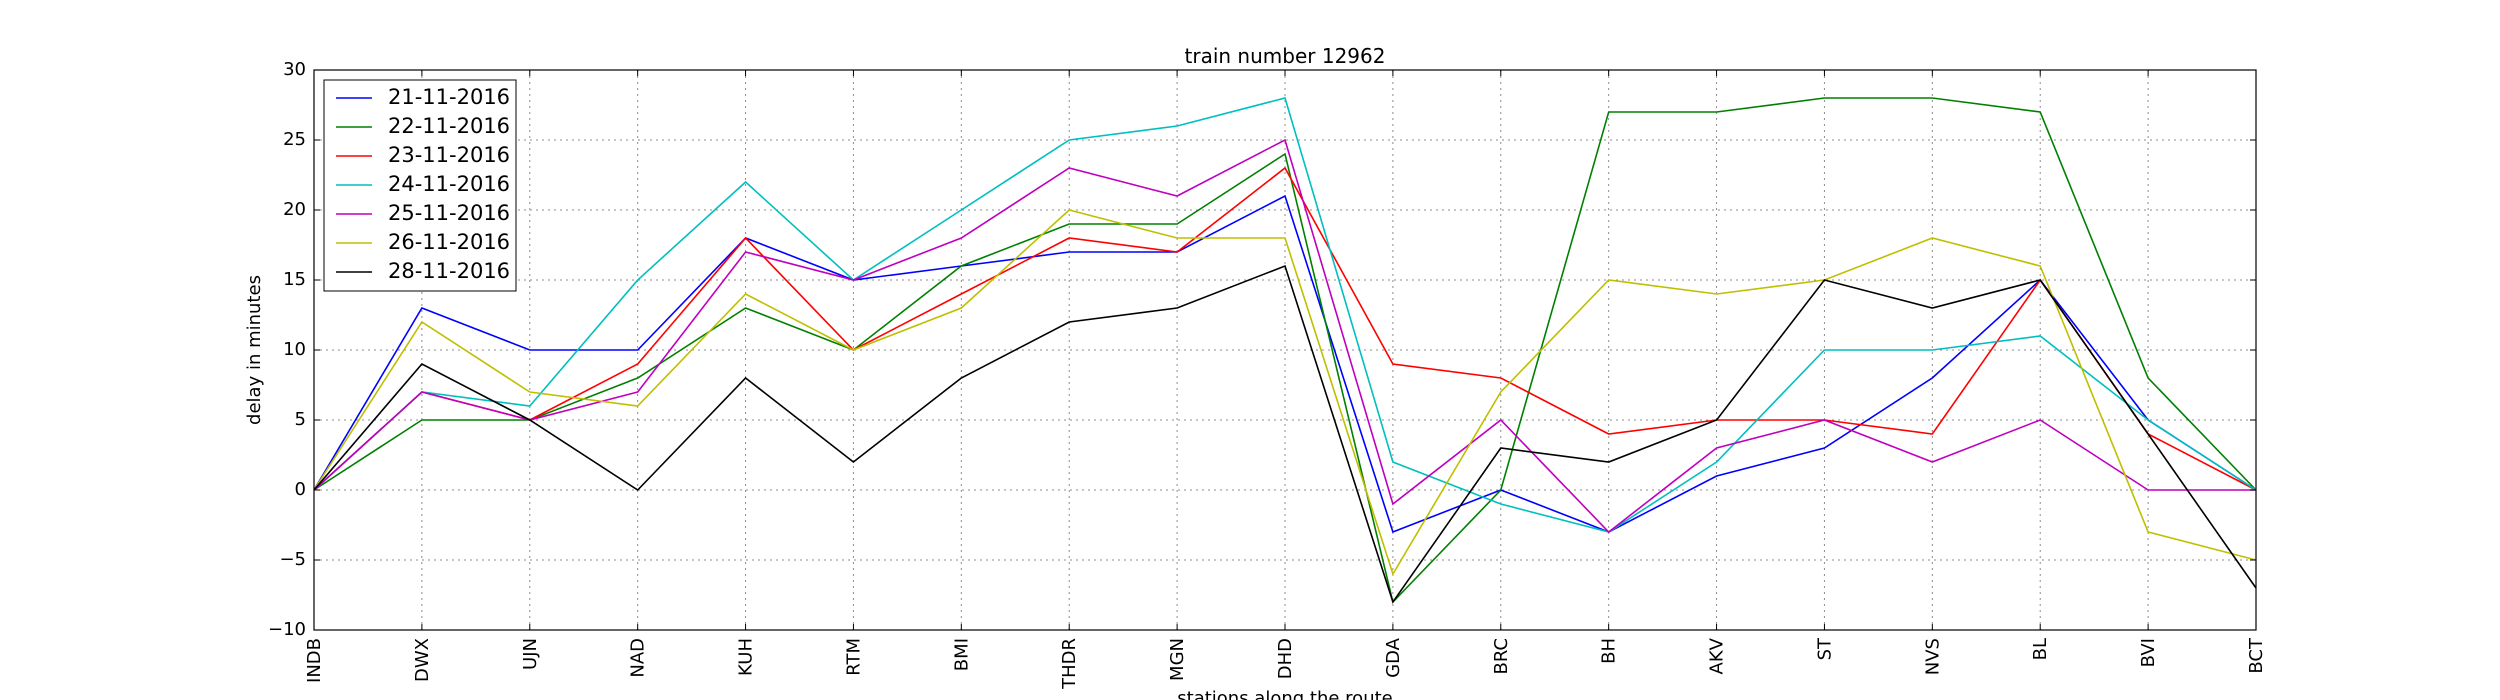 Image resolution: width=2500 pixels, height=700 pixels. Describe the element at coordinates (294, 349) in the screenshot. I see `y-tick-label: 10` at that location.